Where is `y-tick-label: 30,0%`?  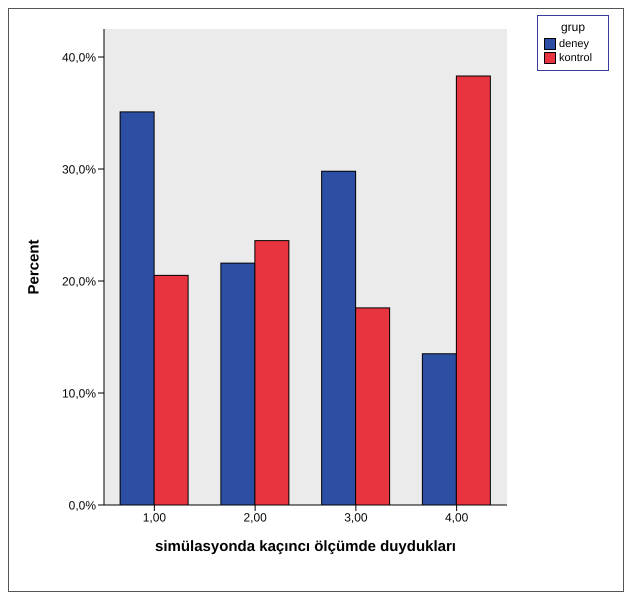 y-tick-label: 30,0% is located at coordinates (79, 169).